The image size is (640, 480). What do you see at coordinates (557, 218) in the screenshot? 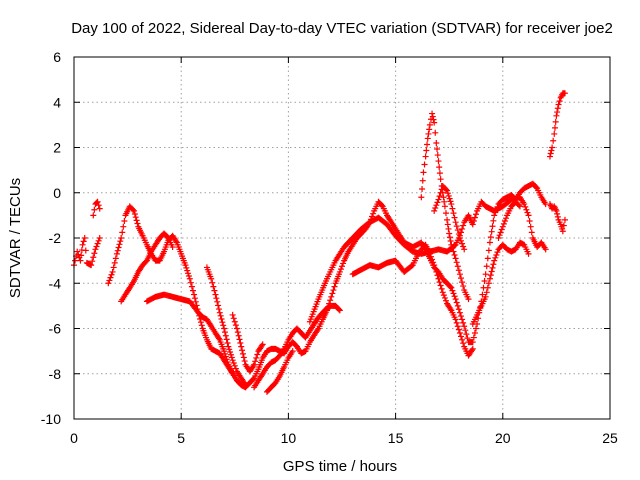
I see `series-track-p` at bounding box center [557, 218].